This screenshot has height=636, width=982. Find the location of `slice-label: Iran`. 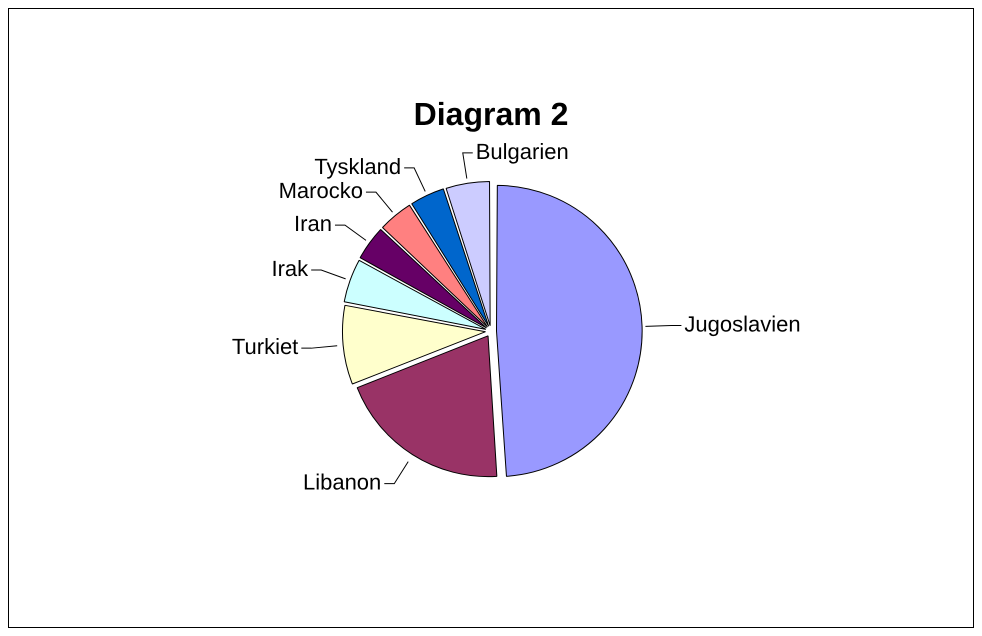

slice-label: Iran is located at coordinates (313, 223).